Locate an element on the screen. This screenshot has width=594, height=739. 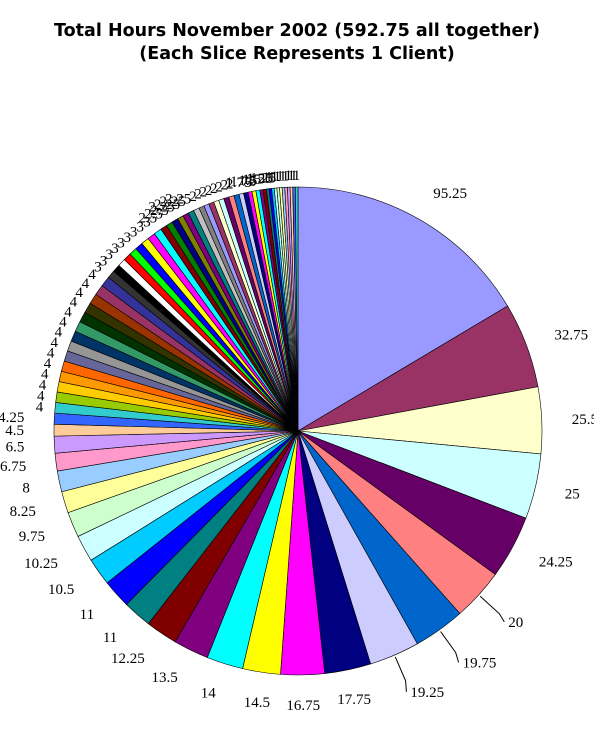
slice-label: 24.25 is located at coordinates (556, 563).